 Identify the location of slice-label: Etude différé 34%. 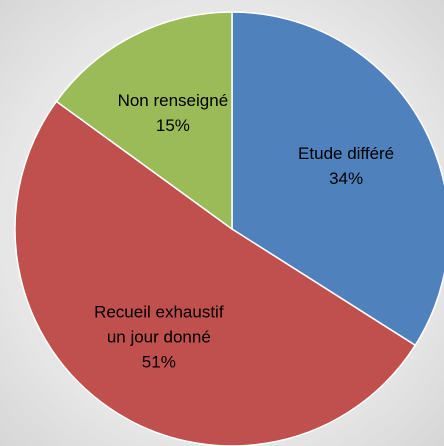
(346, 166).